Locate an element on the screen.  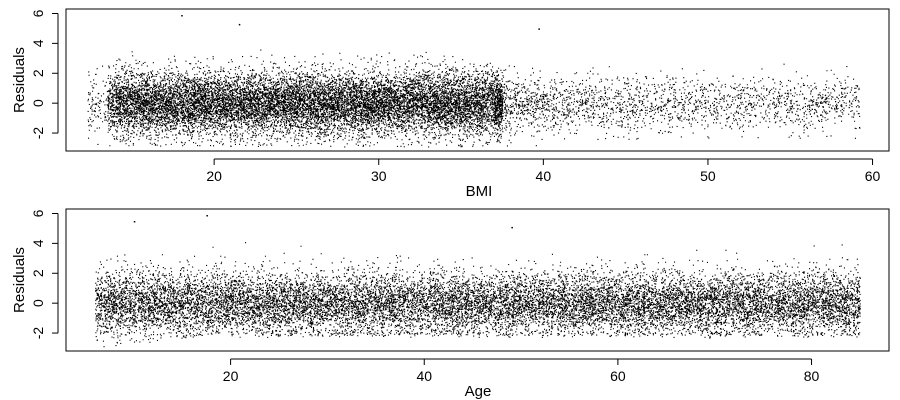
bmi-x-axis: 20 30 40 50 60 is located at coordinates (543, 171).